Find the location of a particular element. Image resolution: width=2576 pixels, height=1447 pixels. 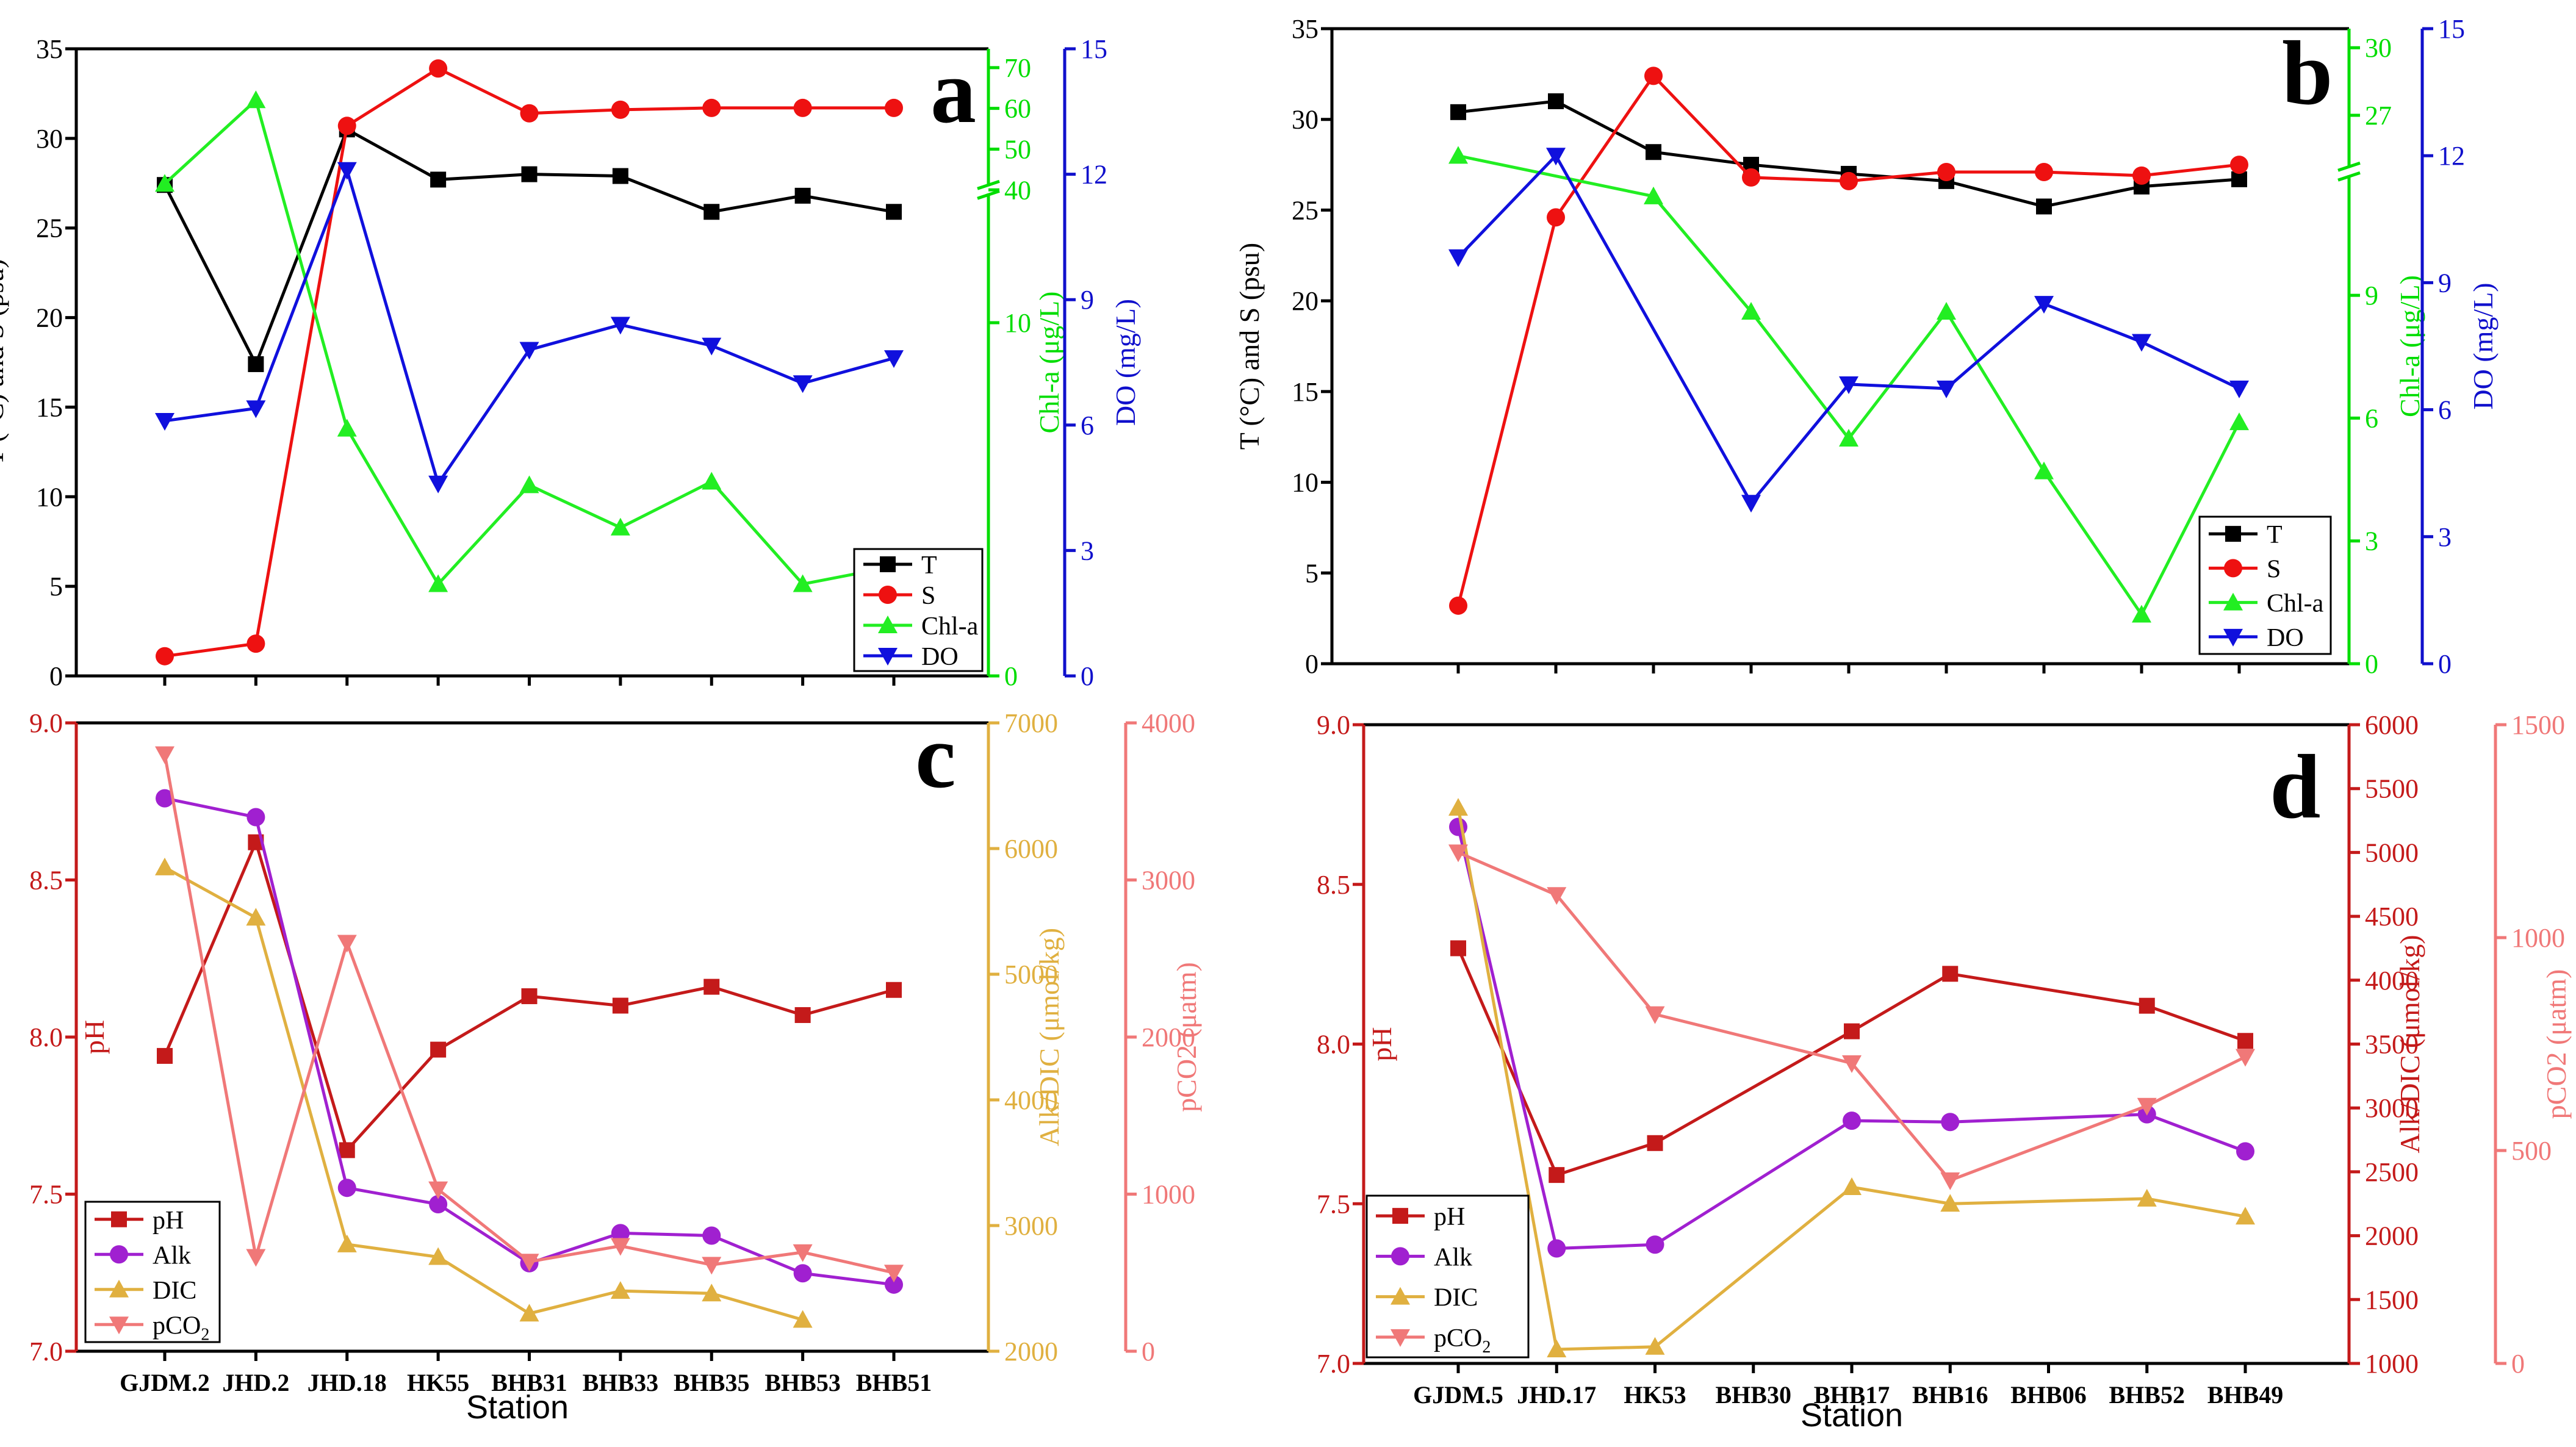

series-pco2 is located at coordinates (529, 1015).